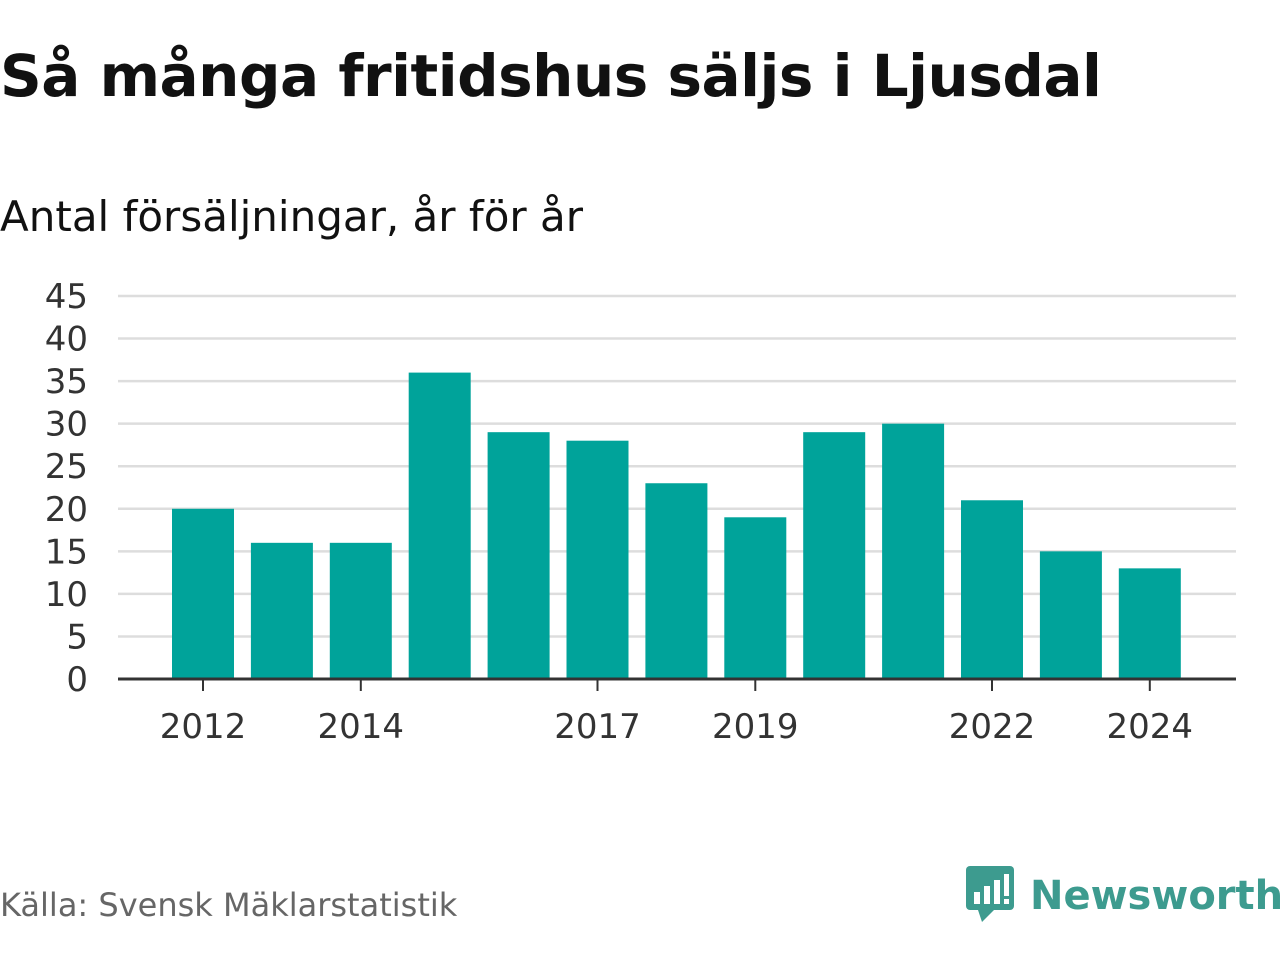 This screenshot has height=960, width=1280. I want to click on y-tick-label: 40, so click(66, 340).